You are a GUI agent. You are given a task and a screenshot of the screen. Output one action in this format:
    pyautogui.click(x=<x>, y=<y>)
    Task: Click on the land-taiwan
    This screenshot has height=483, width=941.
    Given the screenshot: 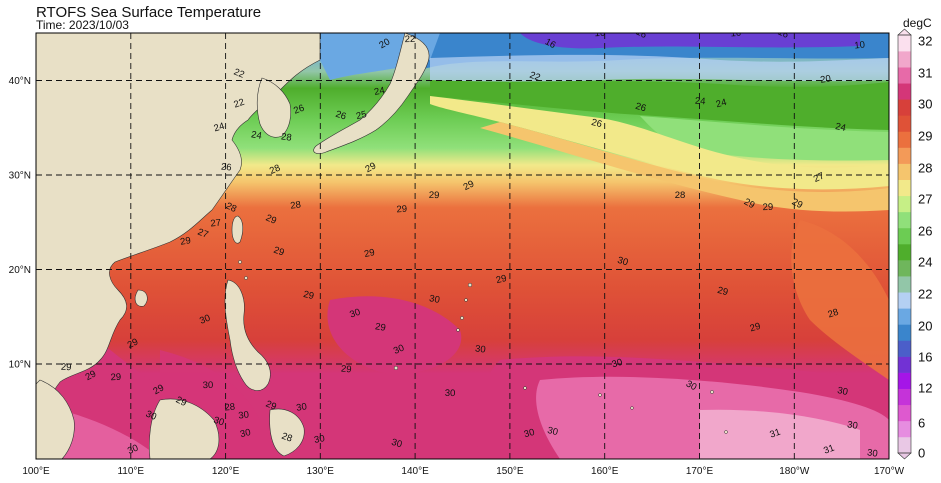 What is the action you would take?
    pyautogui.click(x=237, y=229)
    